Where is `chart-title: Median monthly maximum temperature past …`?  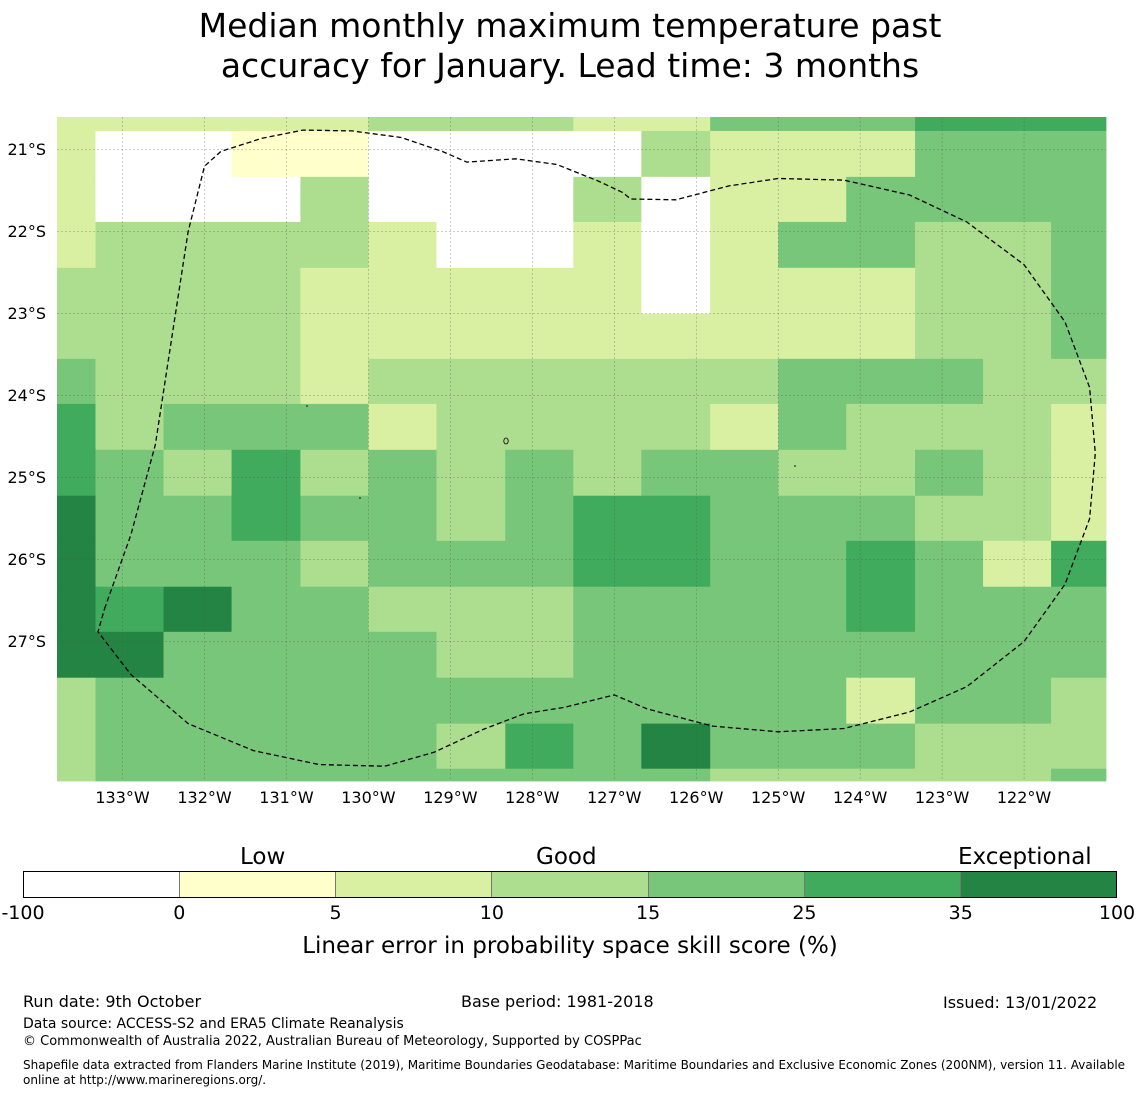 chart-title: Median monthly maximum temperature past … is located at coordinates (570, 46).